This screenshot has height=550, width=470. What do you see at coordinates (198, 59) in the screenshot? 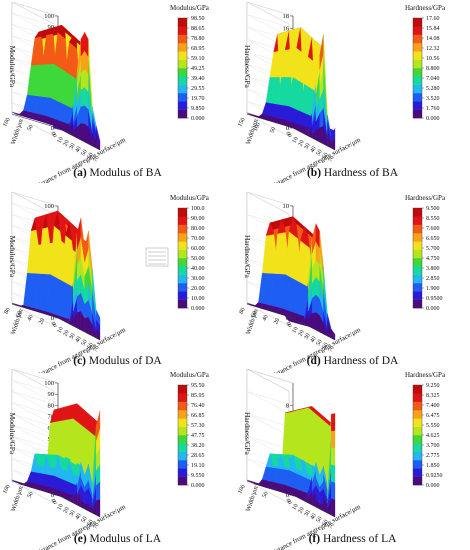
I see `colorbar-tick-label: 59.10` at bounding box center [198, 59].